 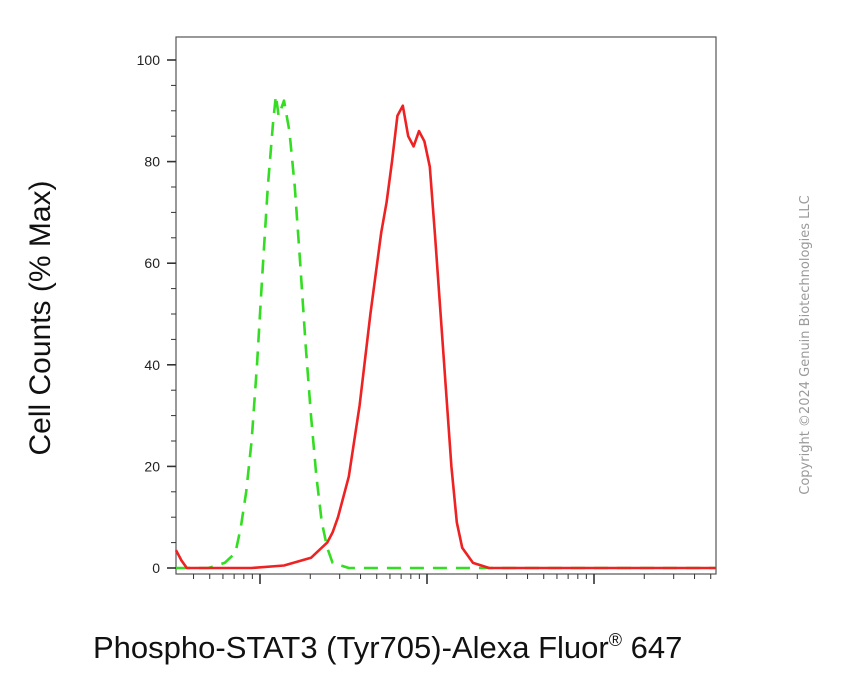 What do you see at coordinates (156, 314) in the screenshot?
I see `y-axis-ticks: 0 20 40 60 80 100` at bounding box center [156, 314].